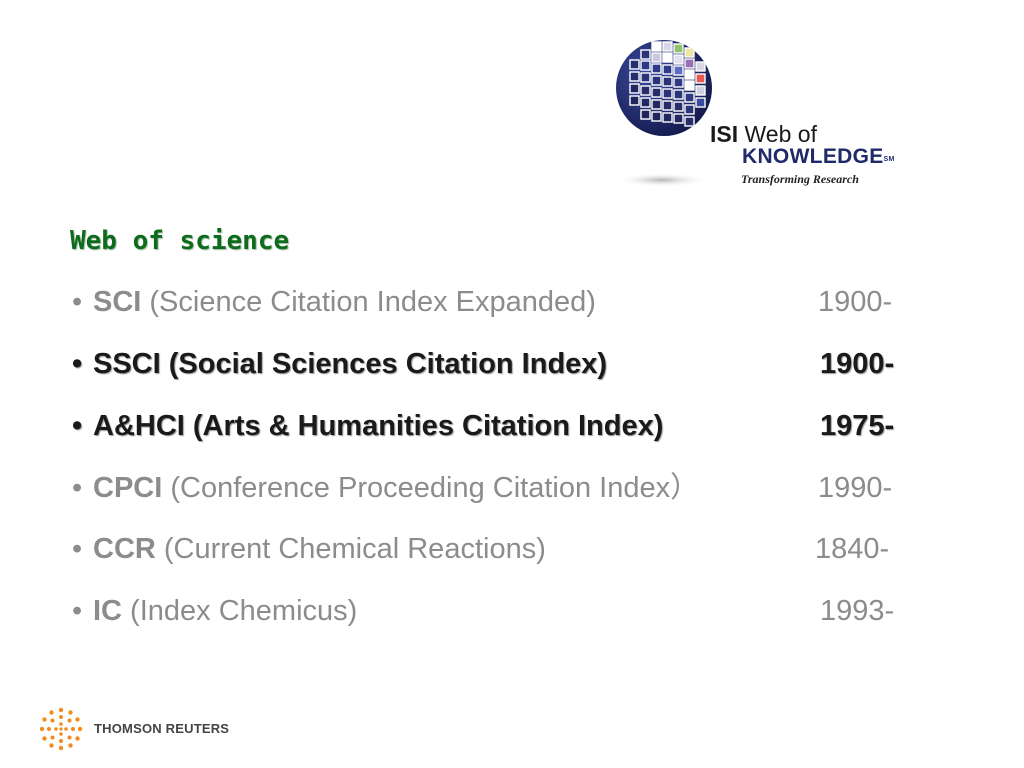 This screenshot has height=768, width=1024. Describe the element at coordinates (857, 426) in the screenshot. I see `index-year: 1975-` at that location.